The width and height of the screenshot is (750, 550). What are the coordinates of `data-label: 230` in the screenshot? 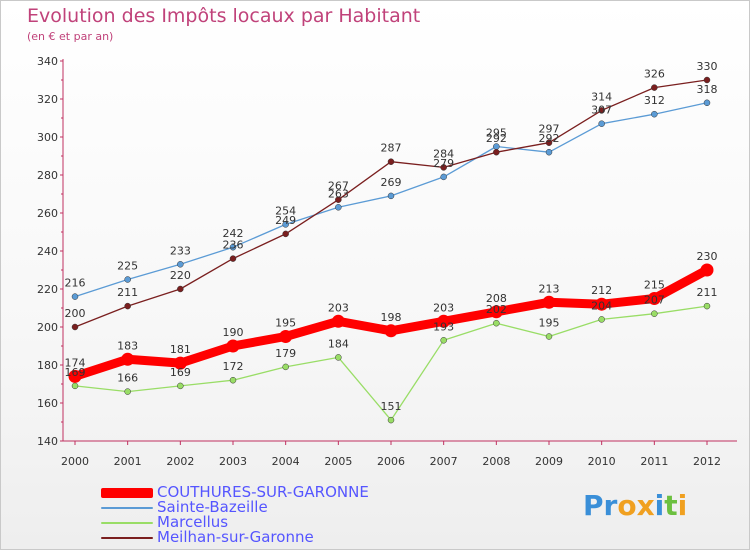 It's located at (707, 256).